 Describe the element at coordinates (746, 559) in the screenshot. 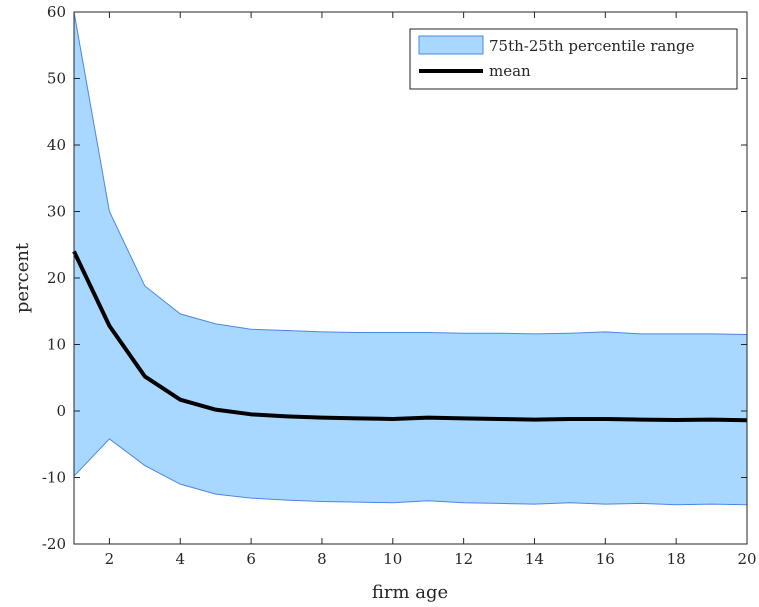

I see `x-tick-label: 20` at that location.